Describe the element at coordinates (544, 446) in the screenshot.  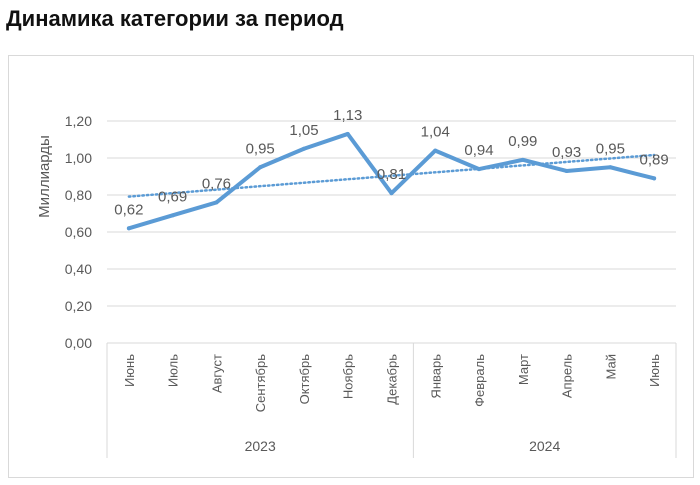
I see `x-group-label: 2024` at that location.